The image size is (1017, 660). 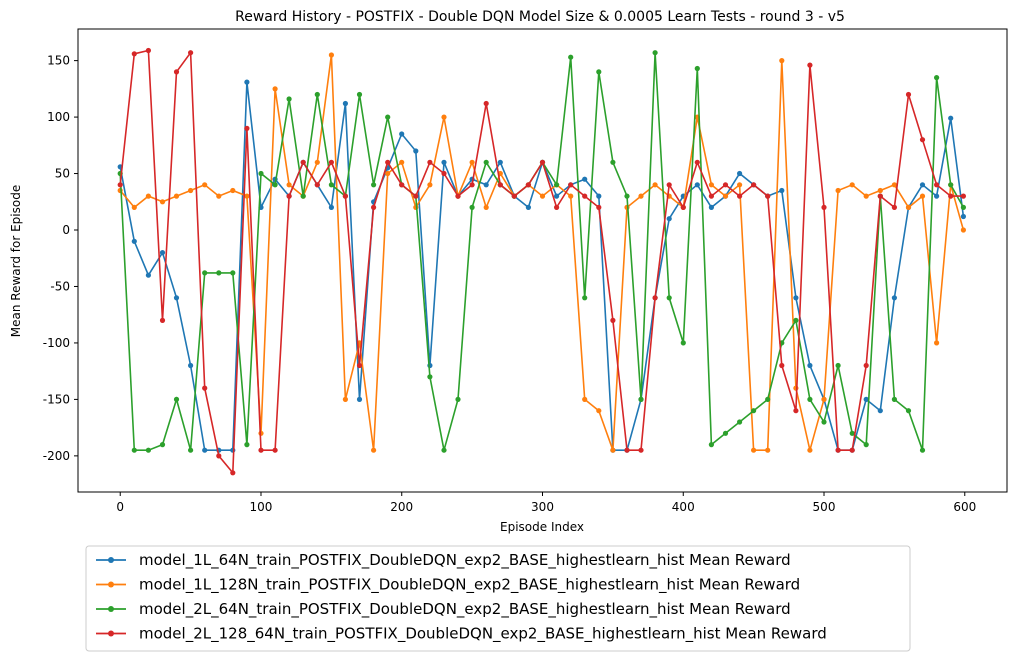 I want to click on x-axis-title: Episode Index, so click(x=542, y=527).